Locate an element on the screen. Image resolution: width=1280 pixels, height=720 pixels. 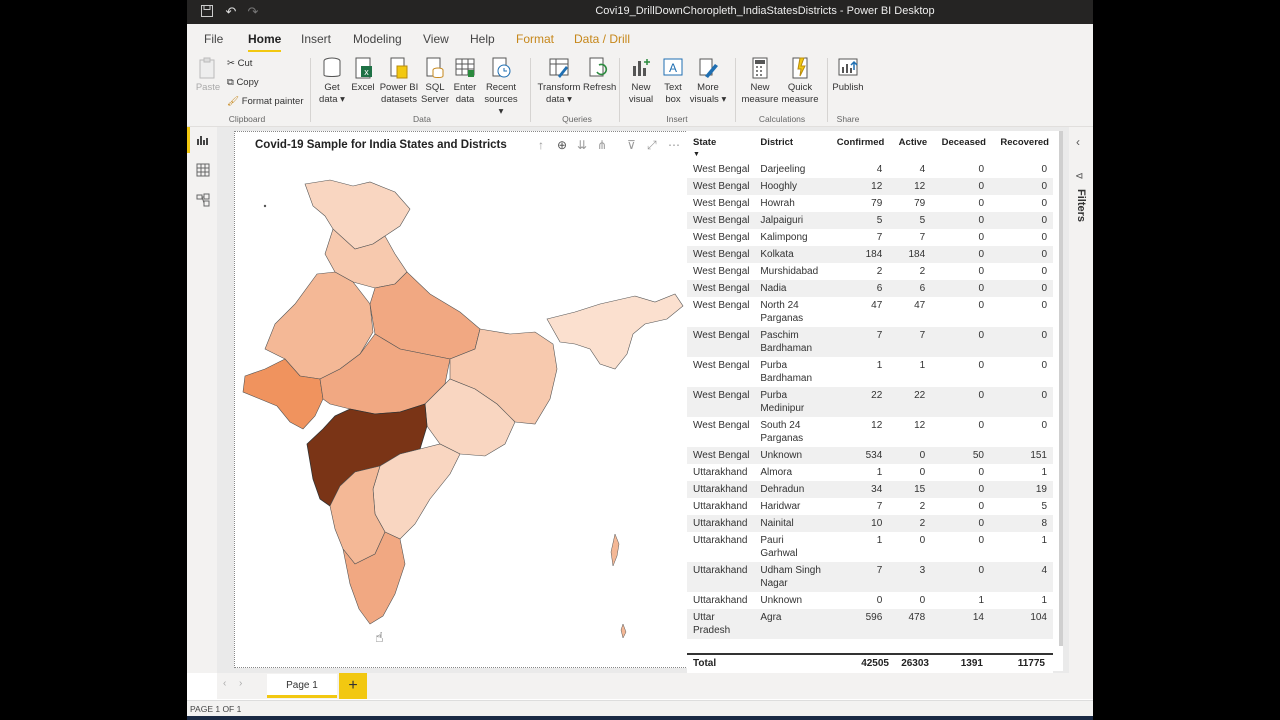
focus-mode-icon: ⤢ is located at coordinates (652, 145).